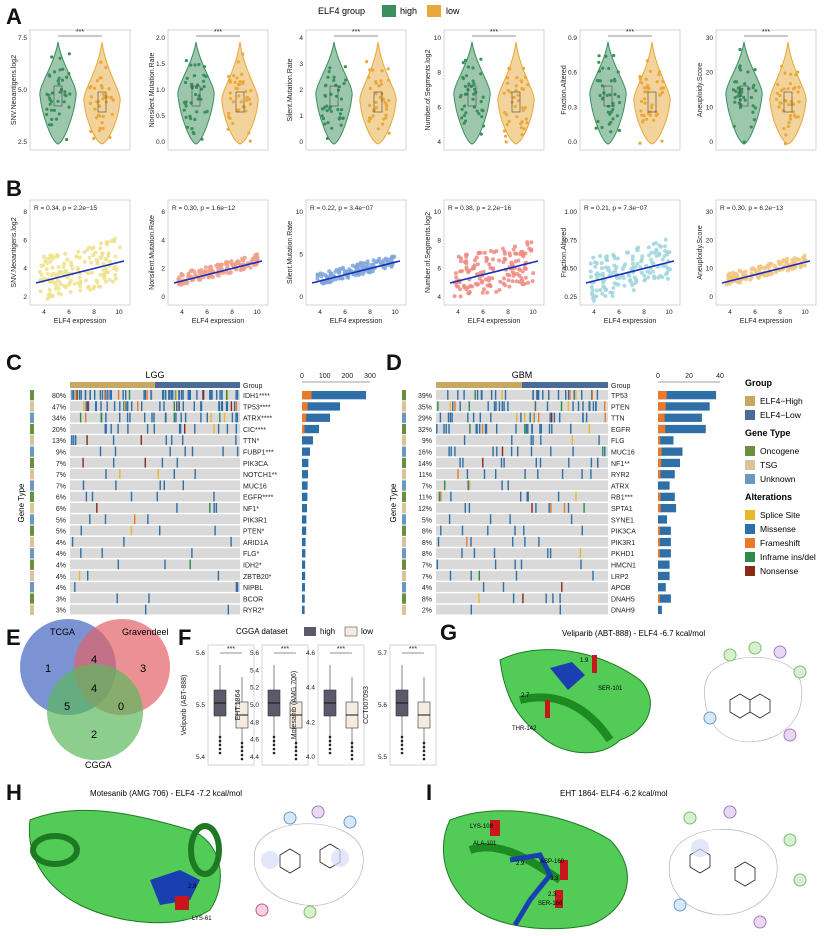 This screenshot has width=825, height=936. Describe the element at coordinates (522, 508) in the screenshot. I see `onco-row-bg` at that location.